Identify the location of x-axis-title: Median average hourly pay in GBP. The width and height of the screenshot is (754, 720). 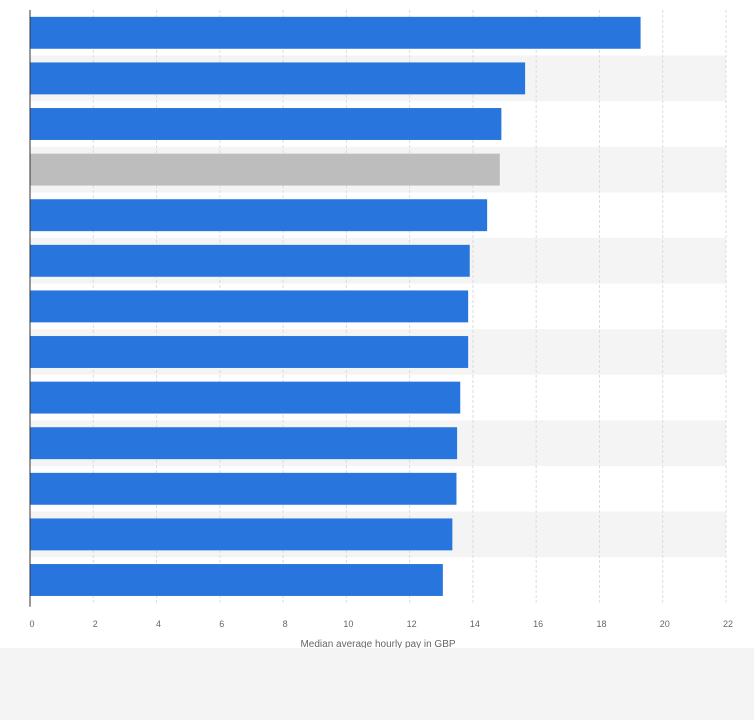
(377, 643).